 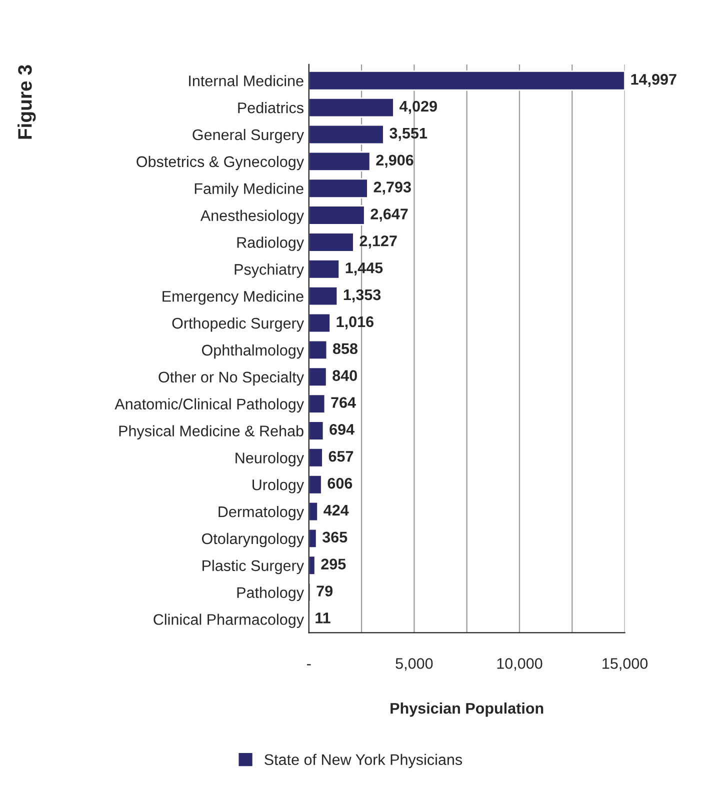 I want to click on y-tick-label: Otolaryngology, so click(x=253, y=540).